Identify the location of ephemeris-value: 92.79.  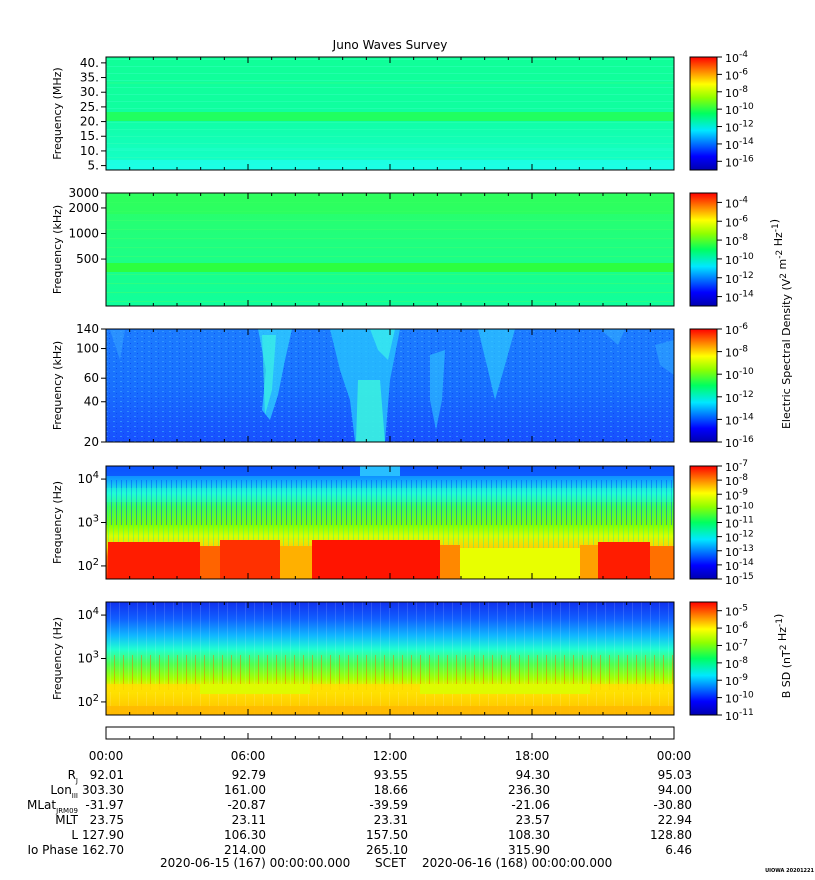
(249, 775).